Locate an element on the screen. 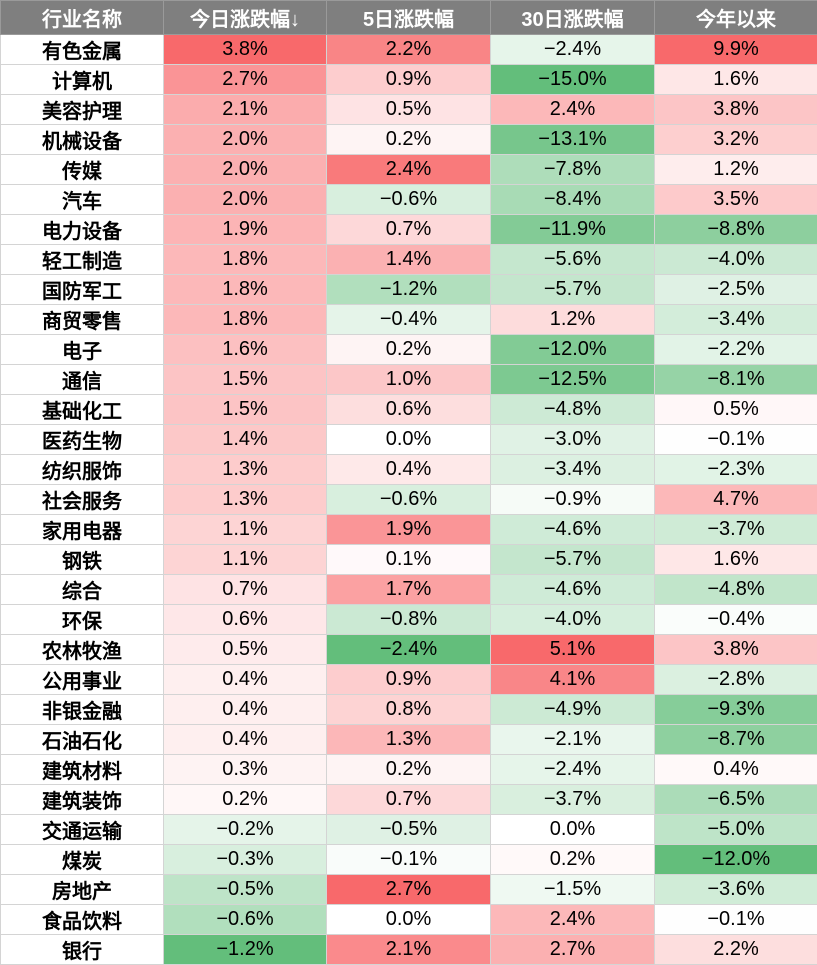 This screenshot has height=965, width=817. industry-name-cell: 通信 is located at coordinates (82, 380).